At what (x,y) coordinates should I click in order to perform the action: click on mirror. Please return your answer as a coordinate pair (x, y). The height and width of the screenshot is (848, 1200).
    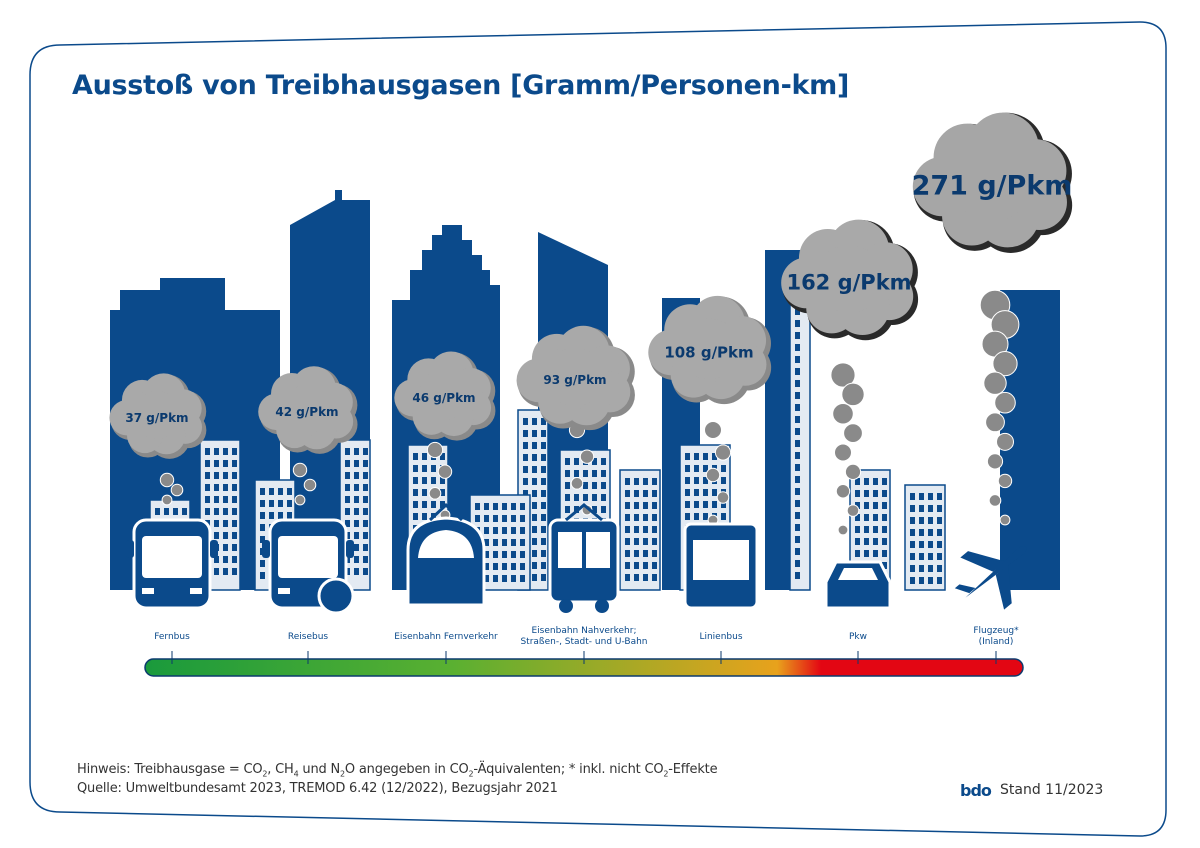
    Looking at the image, I should click on (266, 549).